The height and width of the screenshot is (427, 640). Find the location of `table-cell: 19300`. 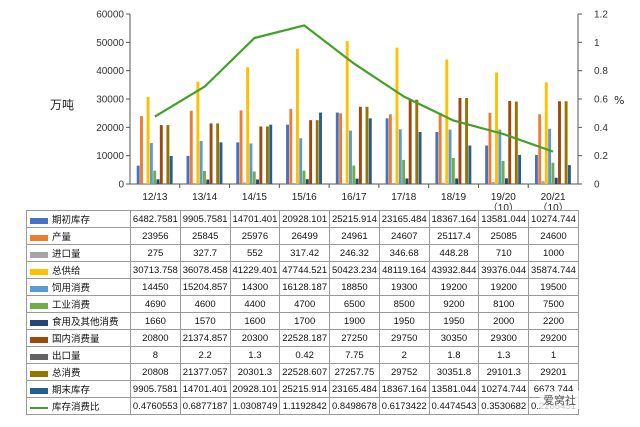

table-cell: 19300 is located at coordinates (404, 287).